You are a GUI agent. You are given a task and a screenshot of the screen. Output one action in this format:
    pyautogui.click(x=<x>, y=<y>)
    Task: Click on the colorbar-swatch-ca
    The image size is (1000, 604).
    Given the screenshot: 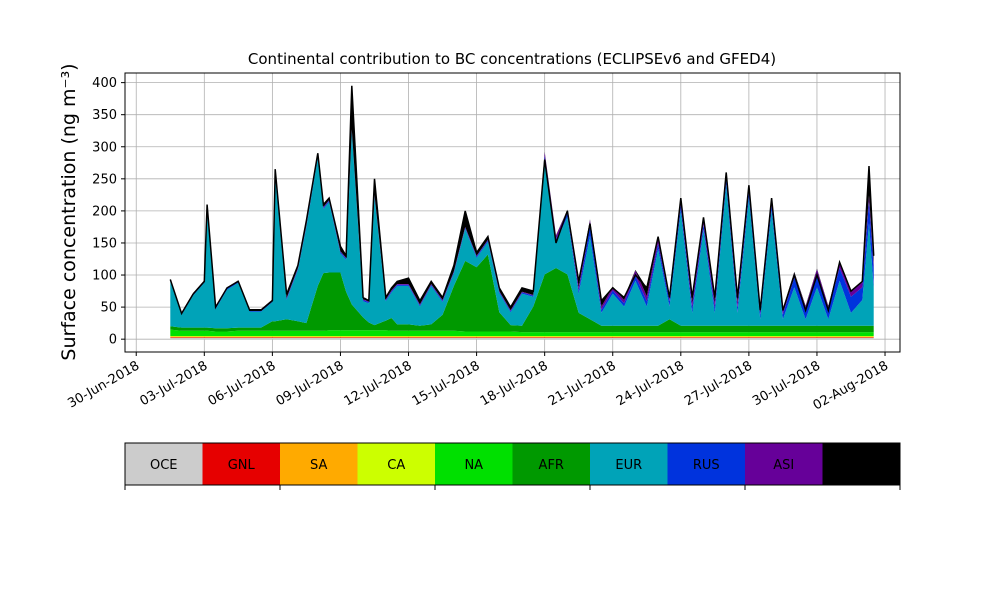 What is the action you would take?
    pyautogui.click(x=396, y=464)
    